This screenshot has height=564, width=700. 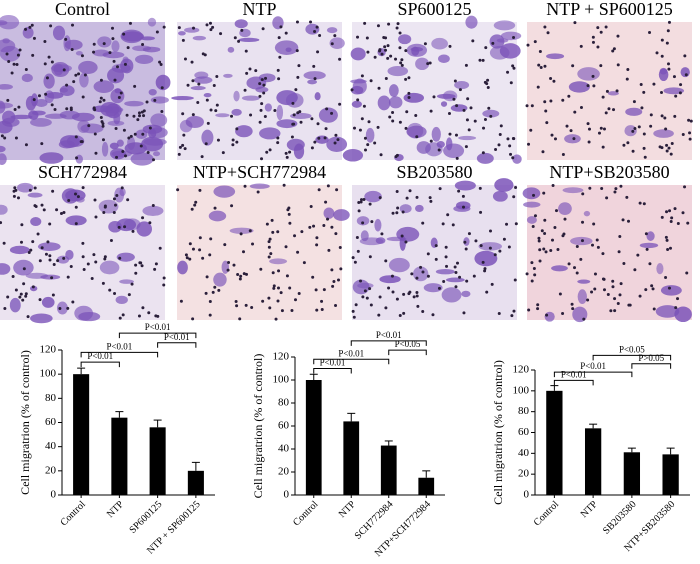 I want to click on micrograph, so click(x=259, y=88).